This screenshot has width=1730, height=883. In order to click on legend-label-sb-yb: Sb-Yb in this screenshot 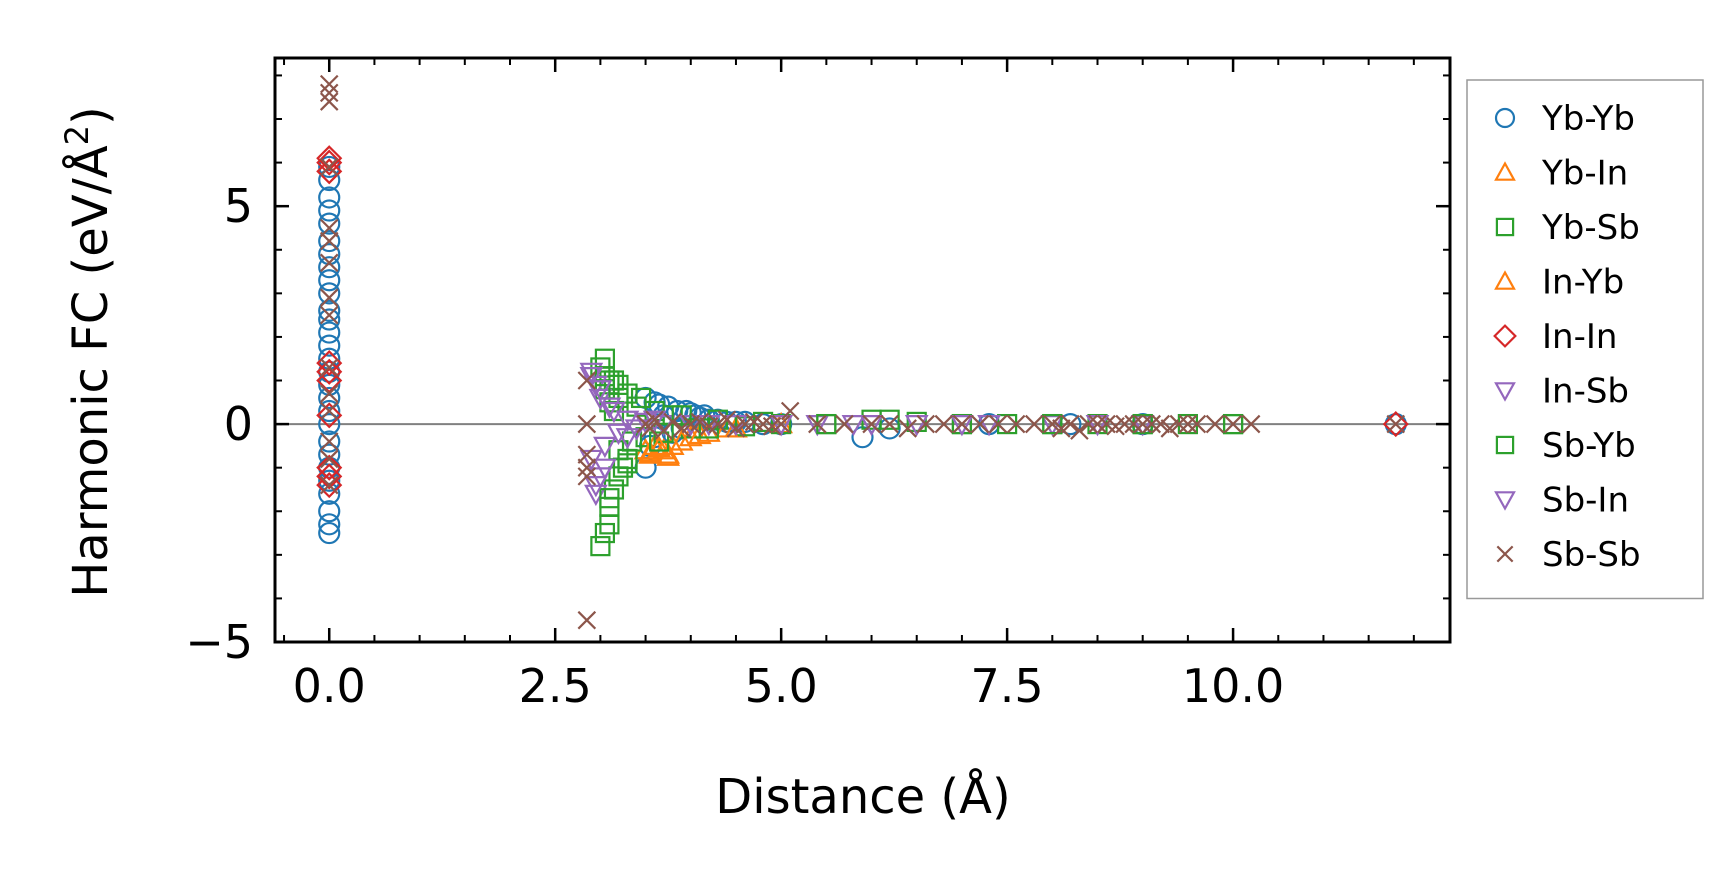, I will do `click(1589, 446)`.